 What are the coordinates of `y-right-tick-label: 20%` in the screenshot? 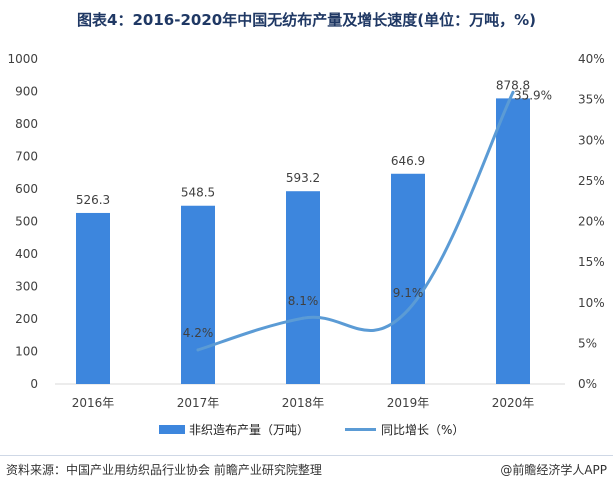 It's located at (591, 222).